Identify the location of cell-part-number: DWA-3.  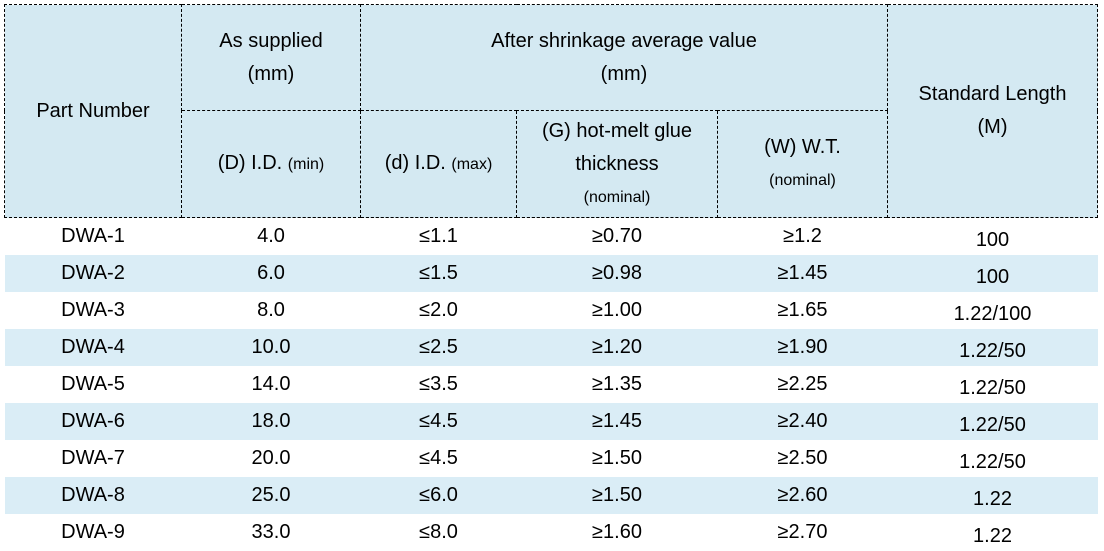
(93, 309).